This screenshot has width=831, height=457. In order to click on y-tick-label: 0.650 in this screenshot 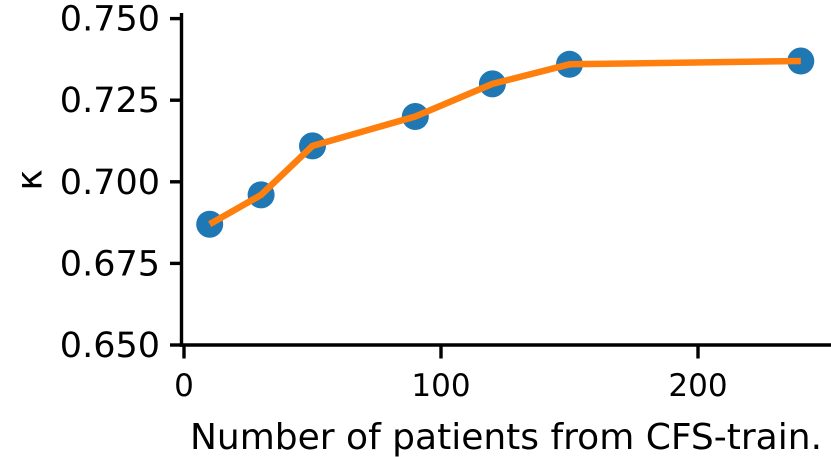, I will do `click(110, 346)`.